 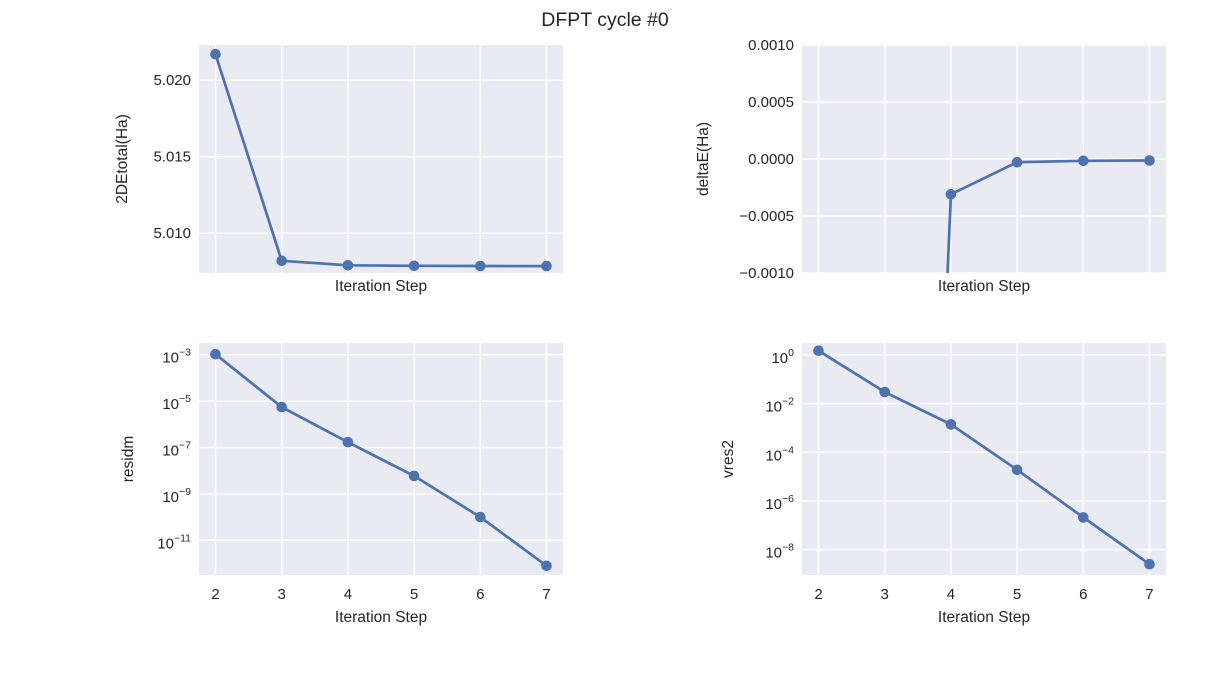 I want to click on y-tick-label: 0.0005, so click(x=771, y=102).